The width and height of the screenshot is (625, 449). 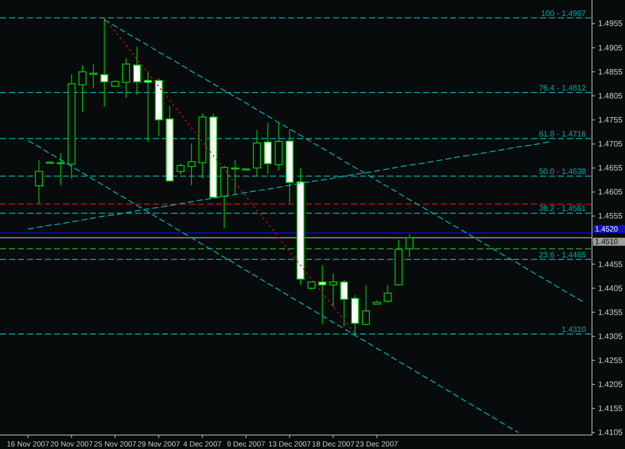 I want to click on y-tick-label: 1.4655, so click(x=611, y=168).